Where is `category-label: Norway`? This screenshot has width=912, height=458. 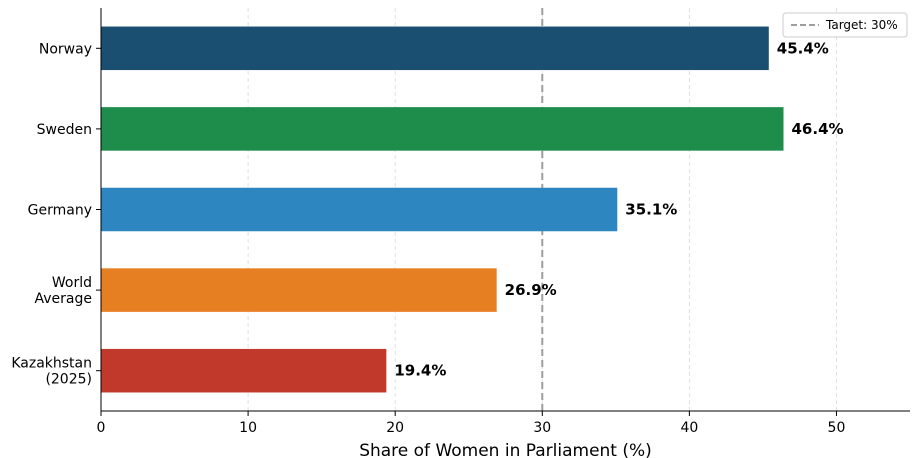 category-label: Norway is located at coordinates (65, 49).